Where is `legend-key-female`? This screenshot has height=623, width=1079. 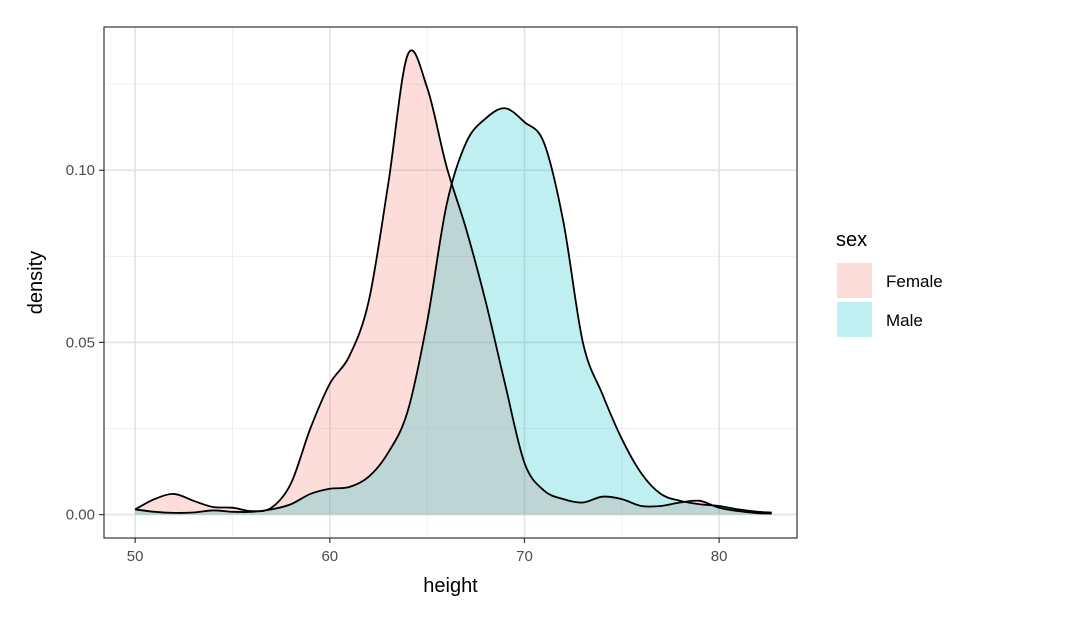 legend-key-female is located at coordinates (854, 280).